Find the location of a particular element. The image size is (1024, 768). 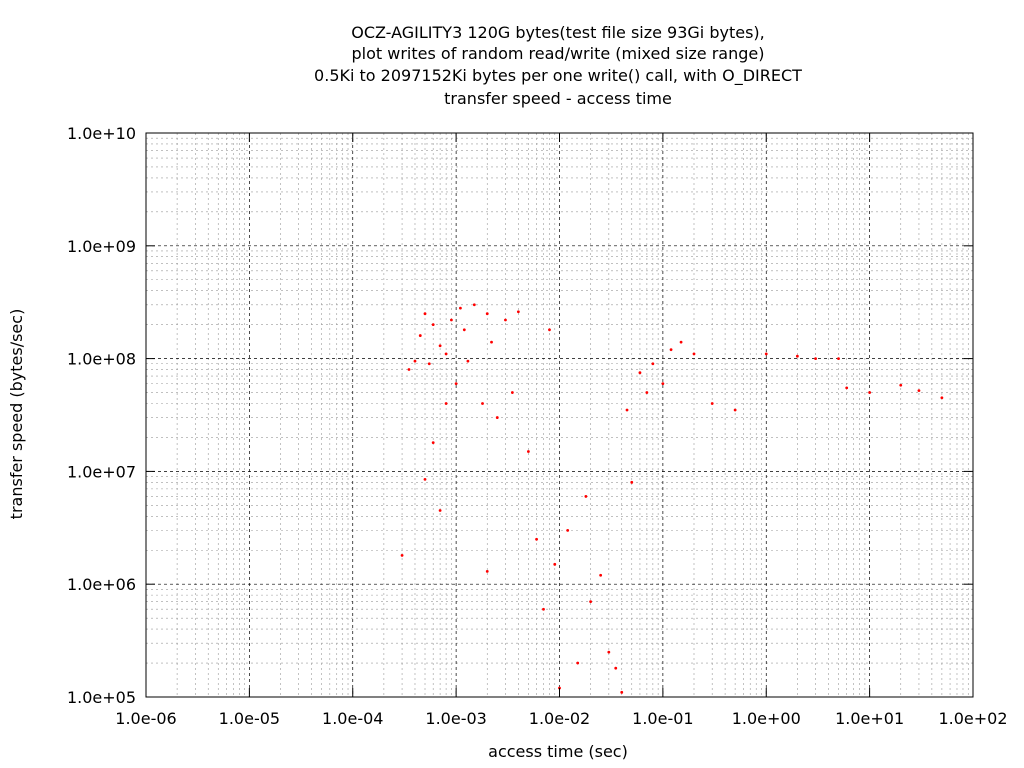

x-tick-label: 1.0e-06 is located at coordinates (145, 718).